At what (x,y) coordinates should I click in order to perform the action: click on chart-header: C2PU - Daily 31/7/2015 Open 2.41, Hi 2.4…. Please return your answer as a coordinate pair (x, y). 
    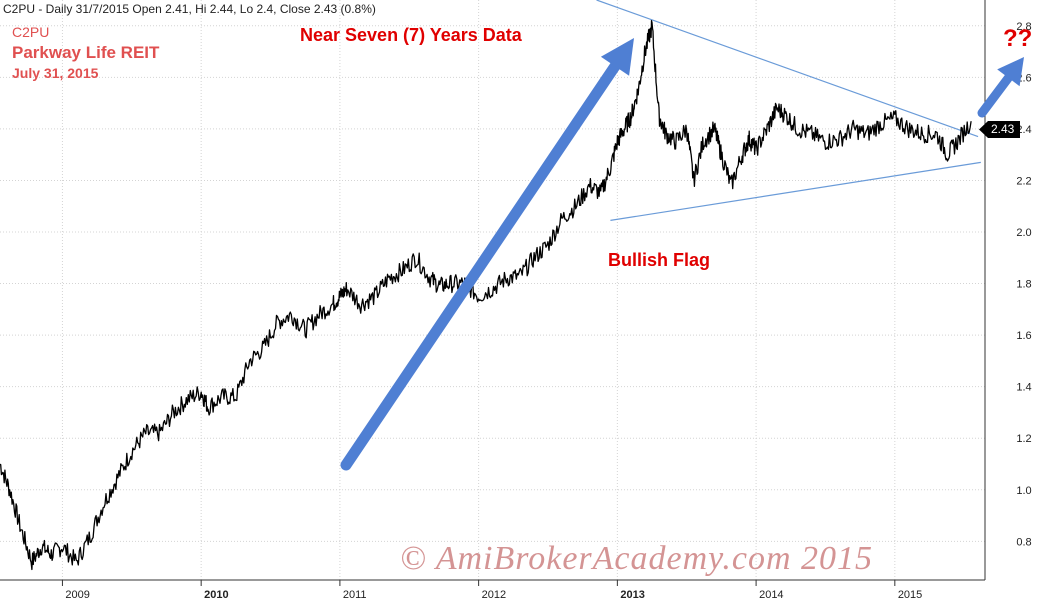
    Looking at the image, I should click on (189, 9).